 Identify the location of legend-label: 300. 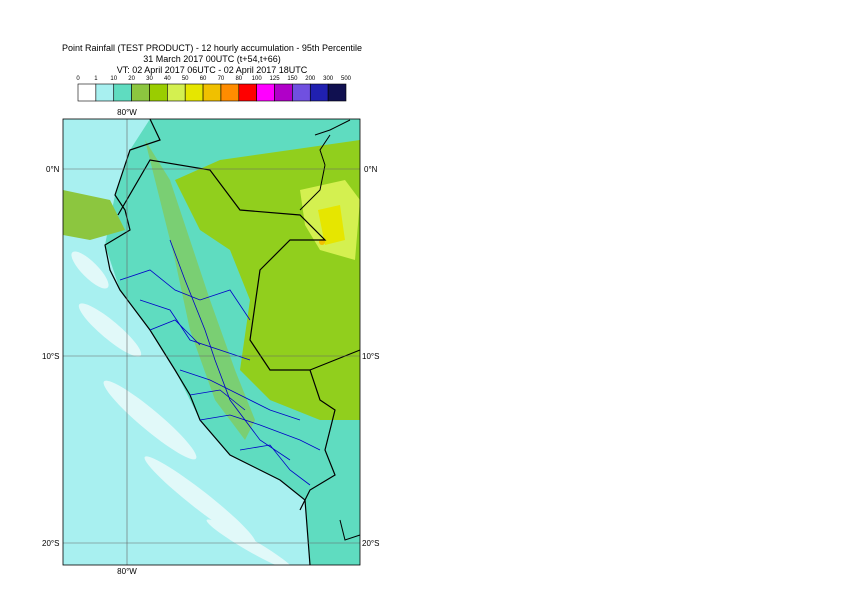
(328, 79).